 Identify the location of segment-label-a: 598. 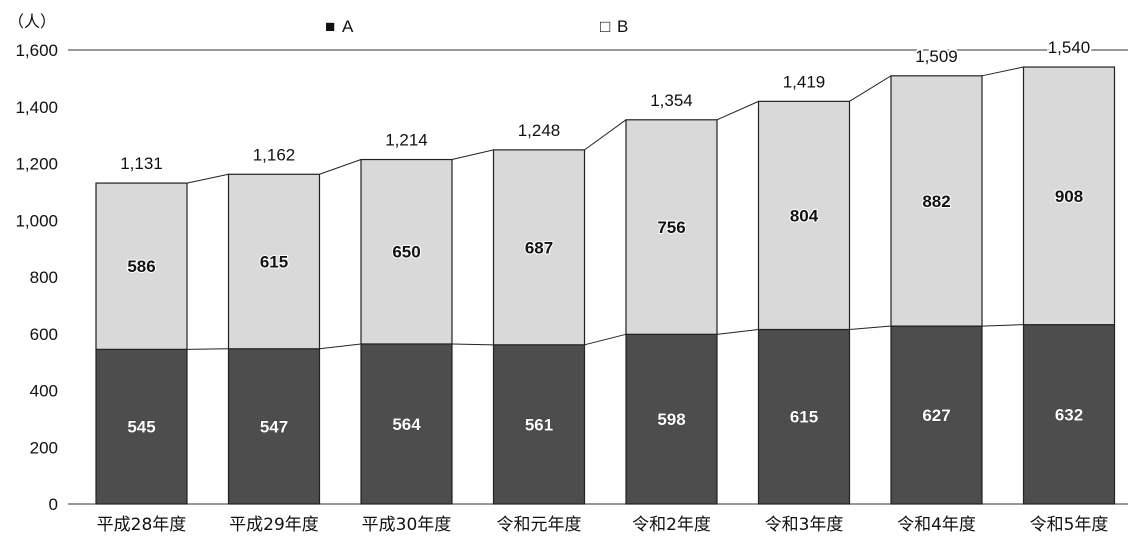
(671, 419).